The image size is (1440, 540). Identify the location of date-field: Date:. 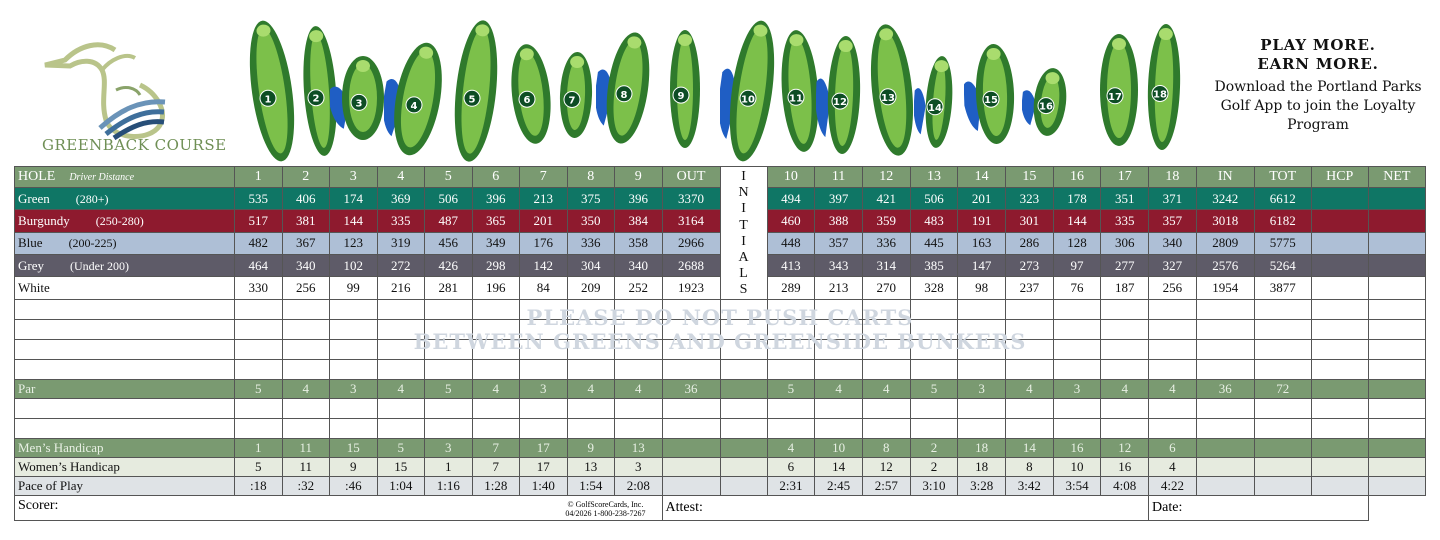
(1258, 507).